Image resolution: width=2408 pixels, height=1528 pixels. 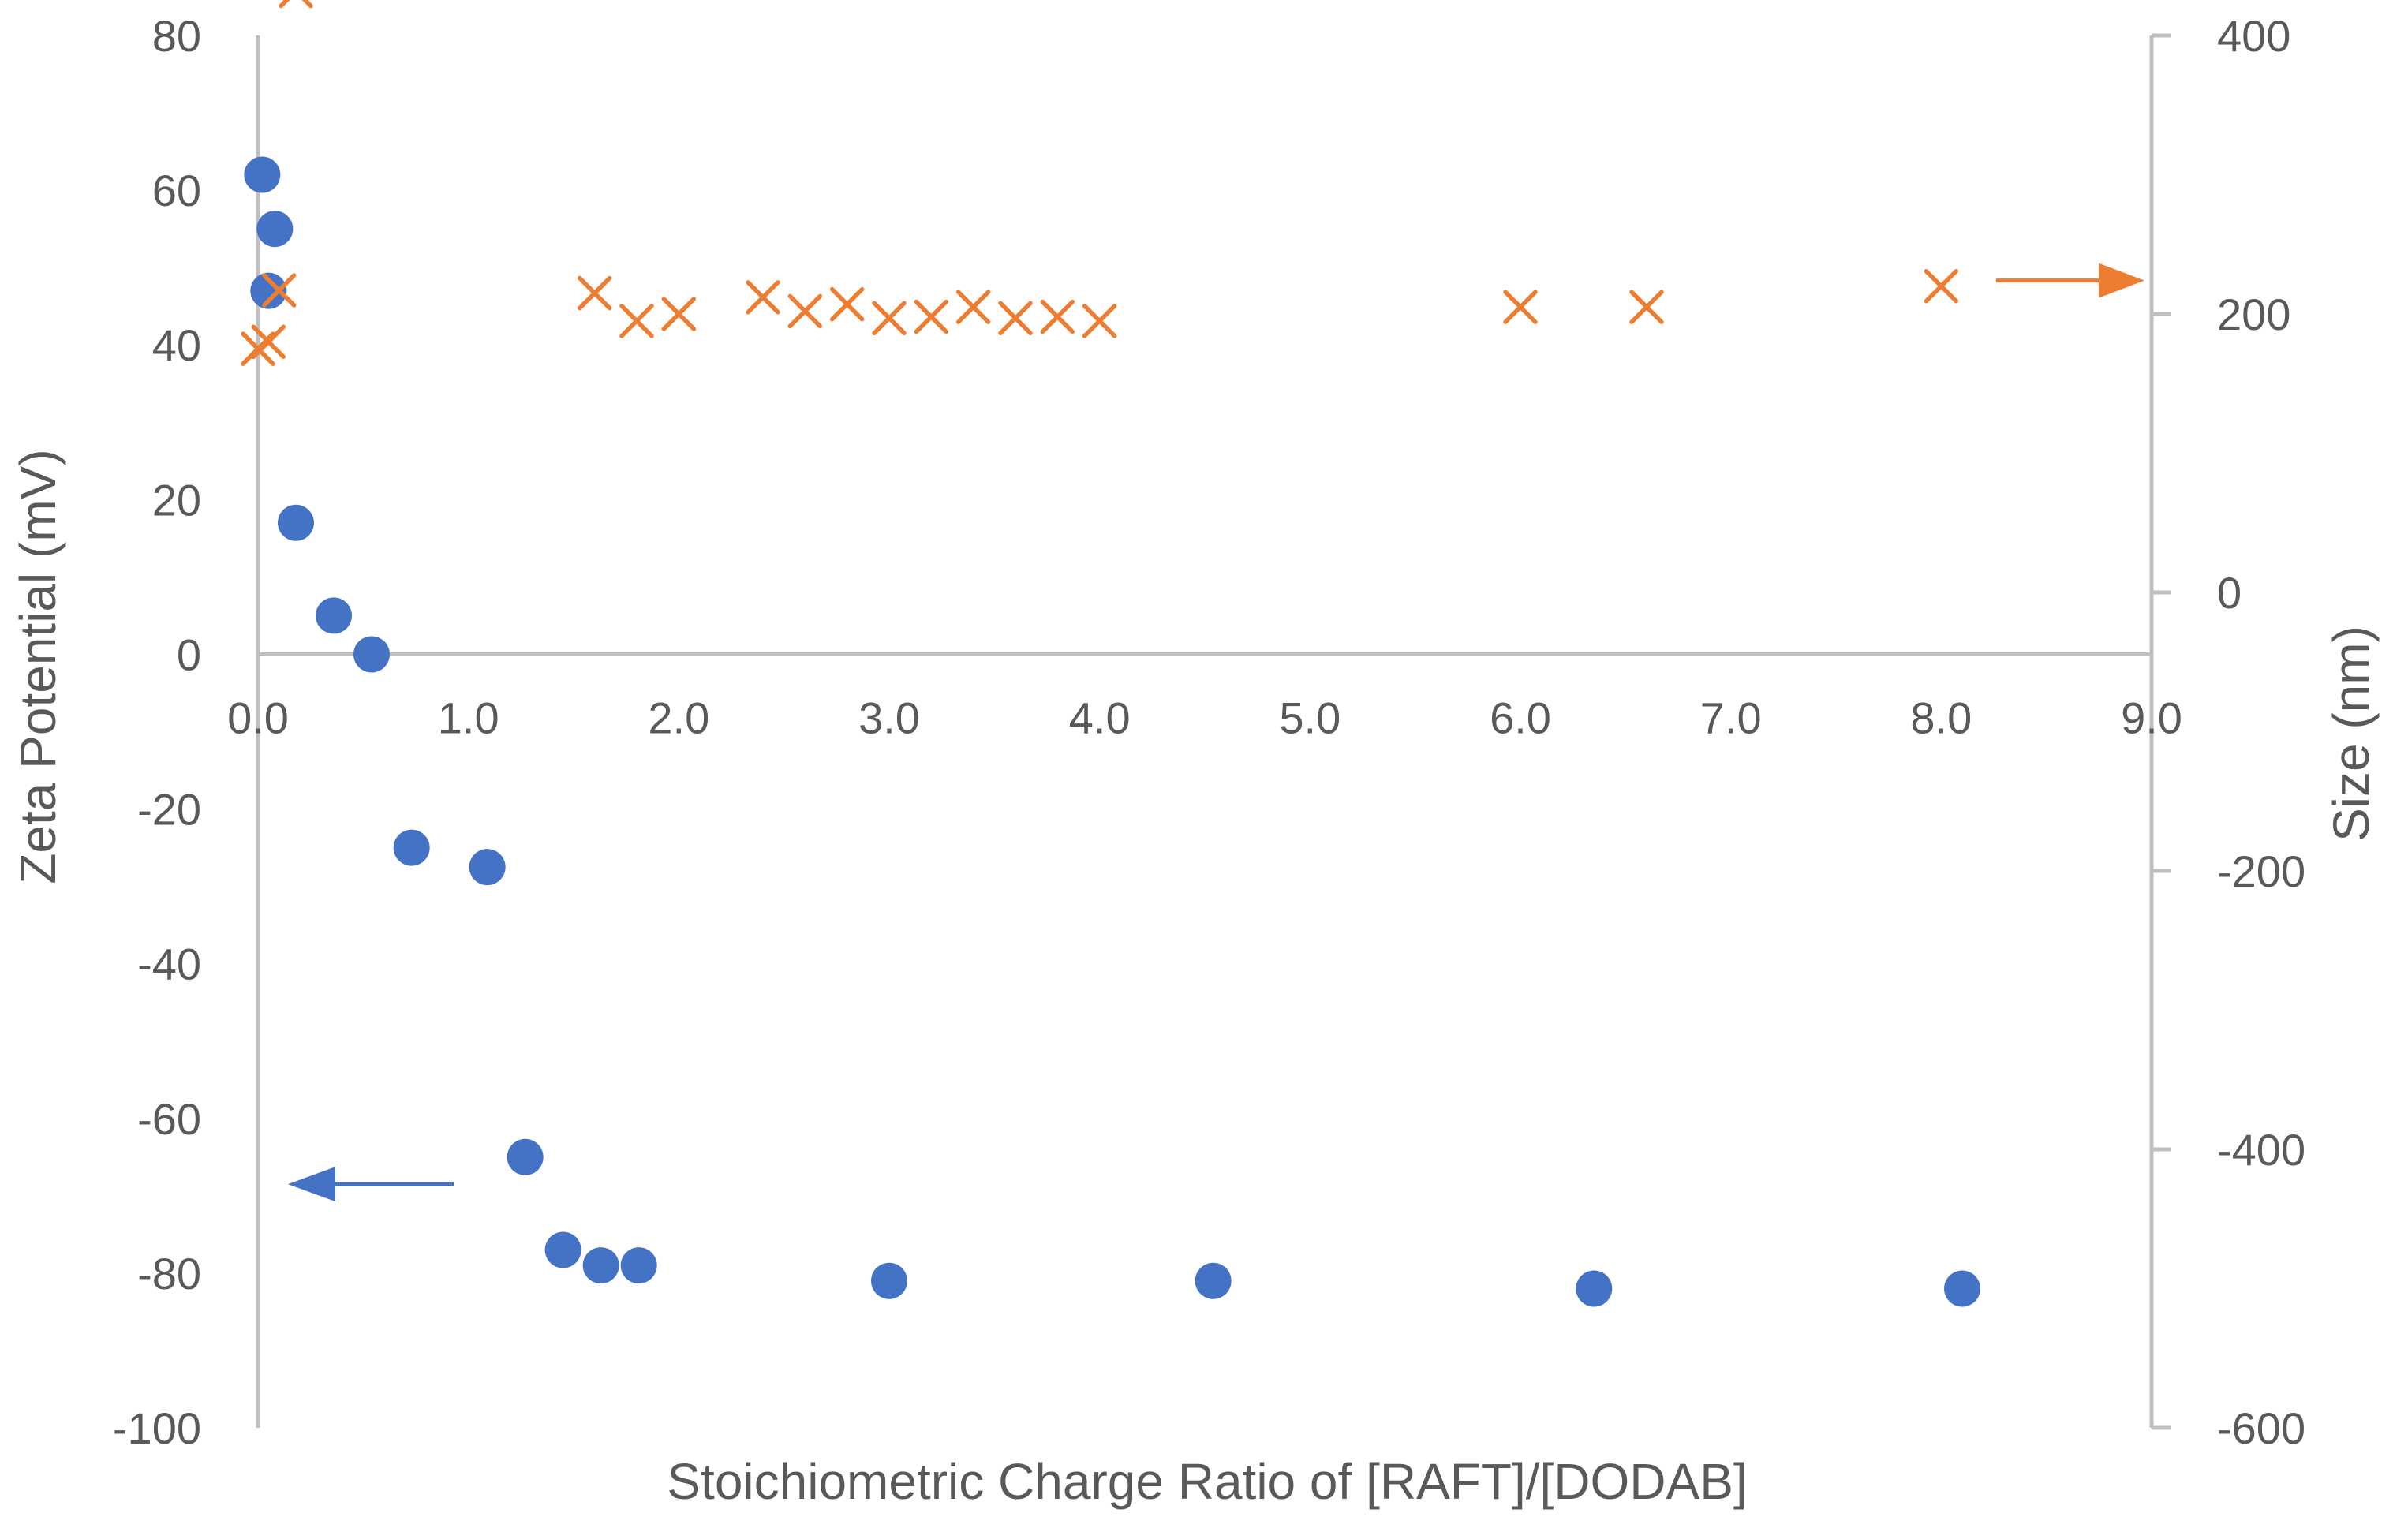 I want to click on y2-axis-title: Size (nm), so click(x=2351, y=734).